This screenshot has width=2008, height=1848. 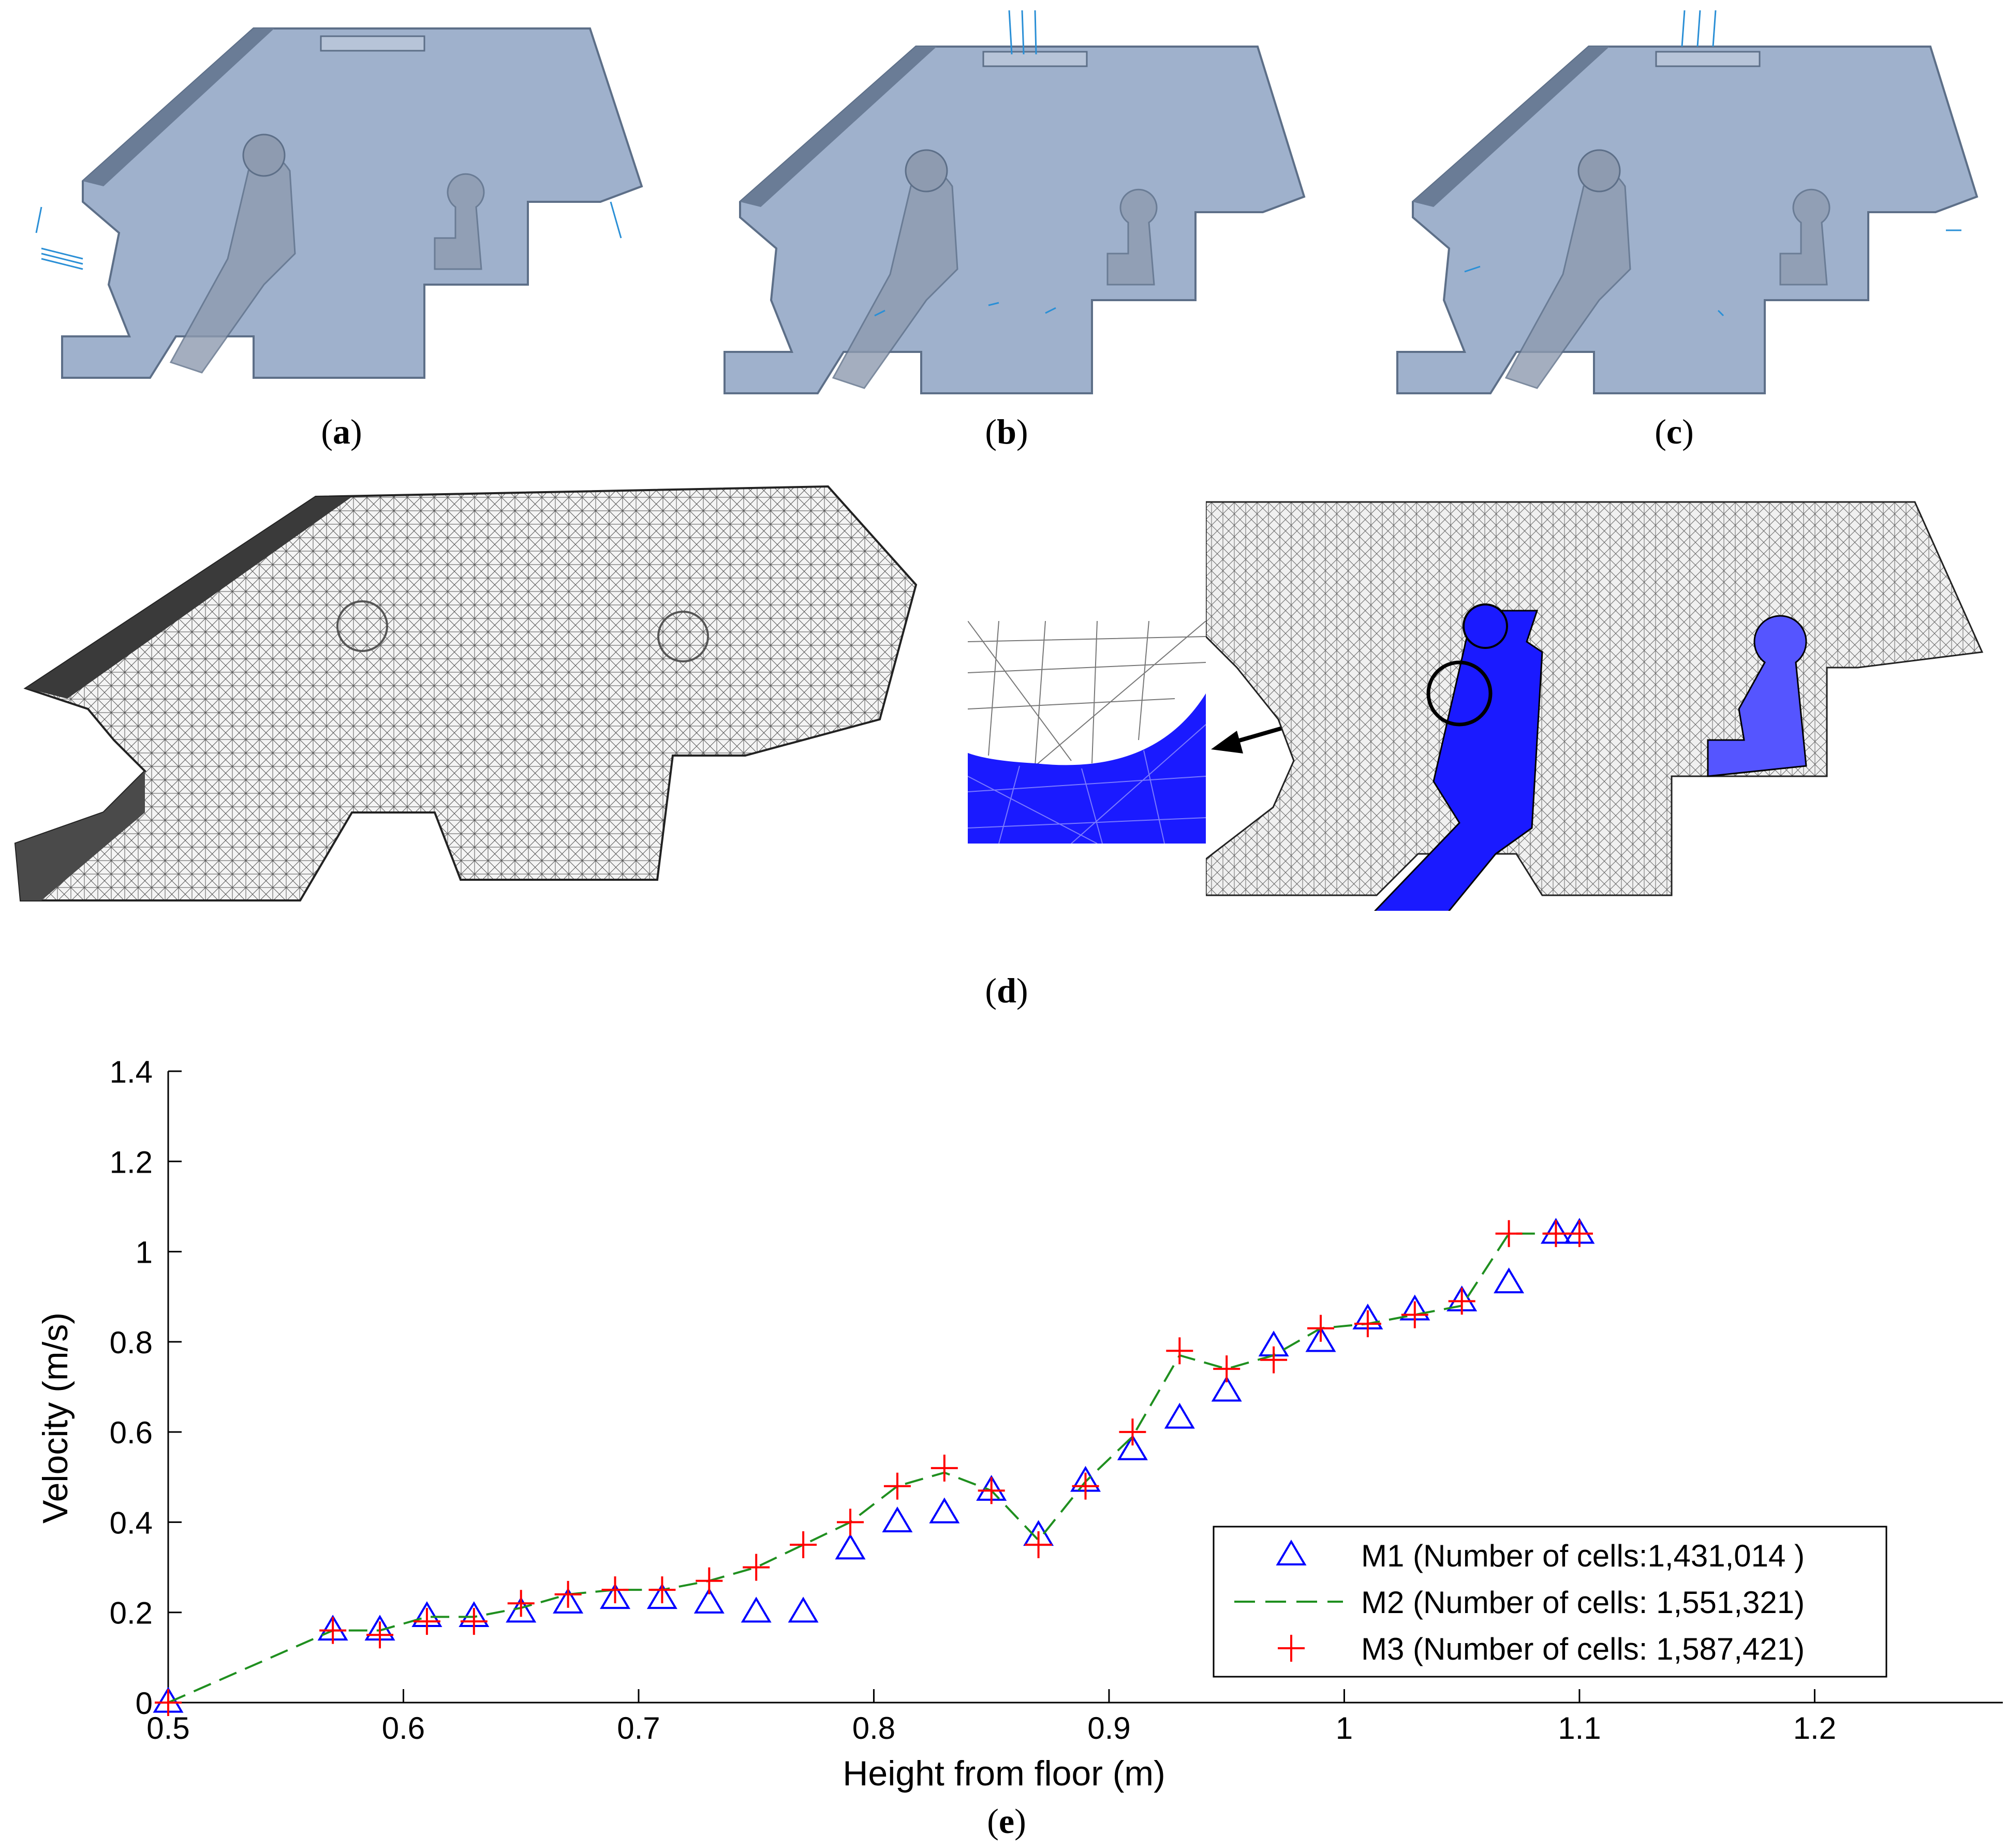 What do you see at coordinates (132, 1522) in the screenshot?
I see `y-tick-label: 0.4` at bounding box center [132, 1522].